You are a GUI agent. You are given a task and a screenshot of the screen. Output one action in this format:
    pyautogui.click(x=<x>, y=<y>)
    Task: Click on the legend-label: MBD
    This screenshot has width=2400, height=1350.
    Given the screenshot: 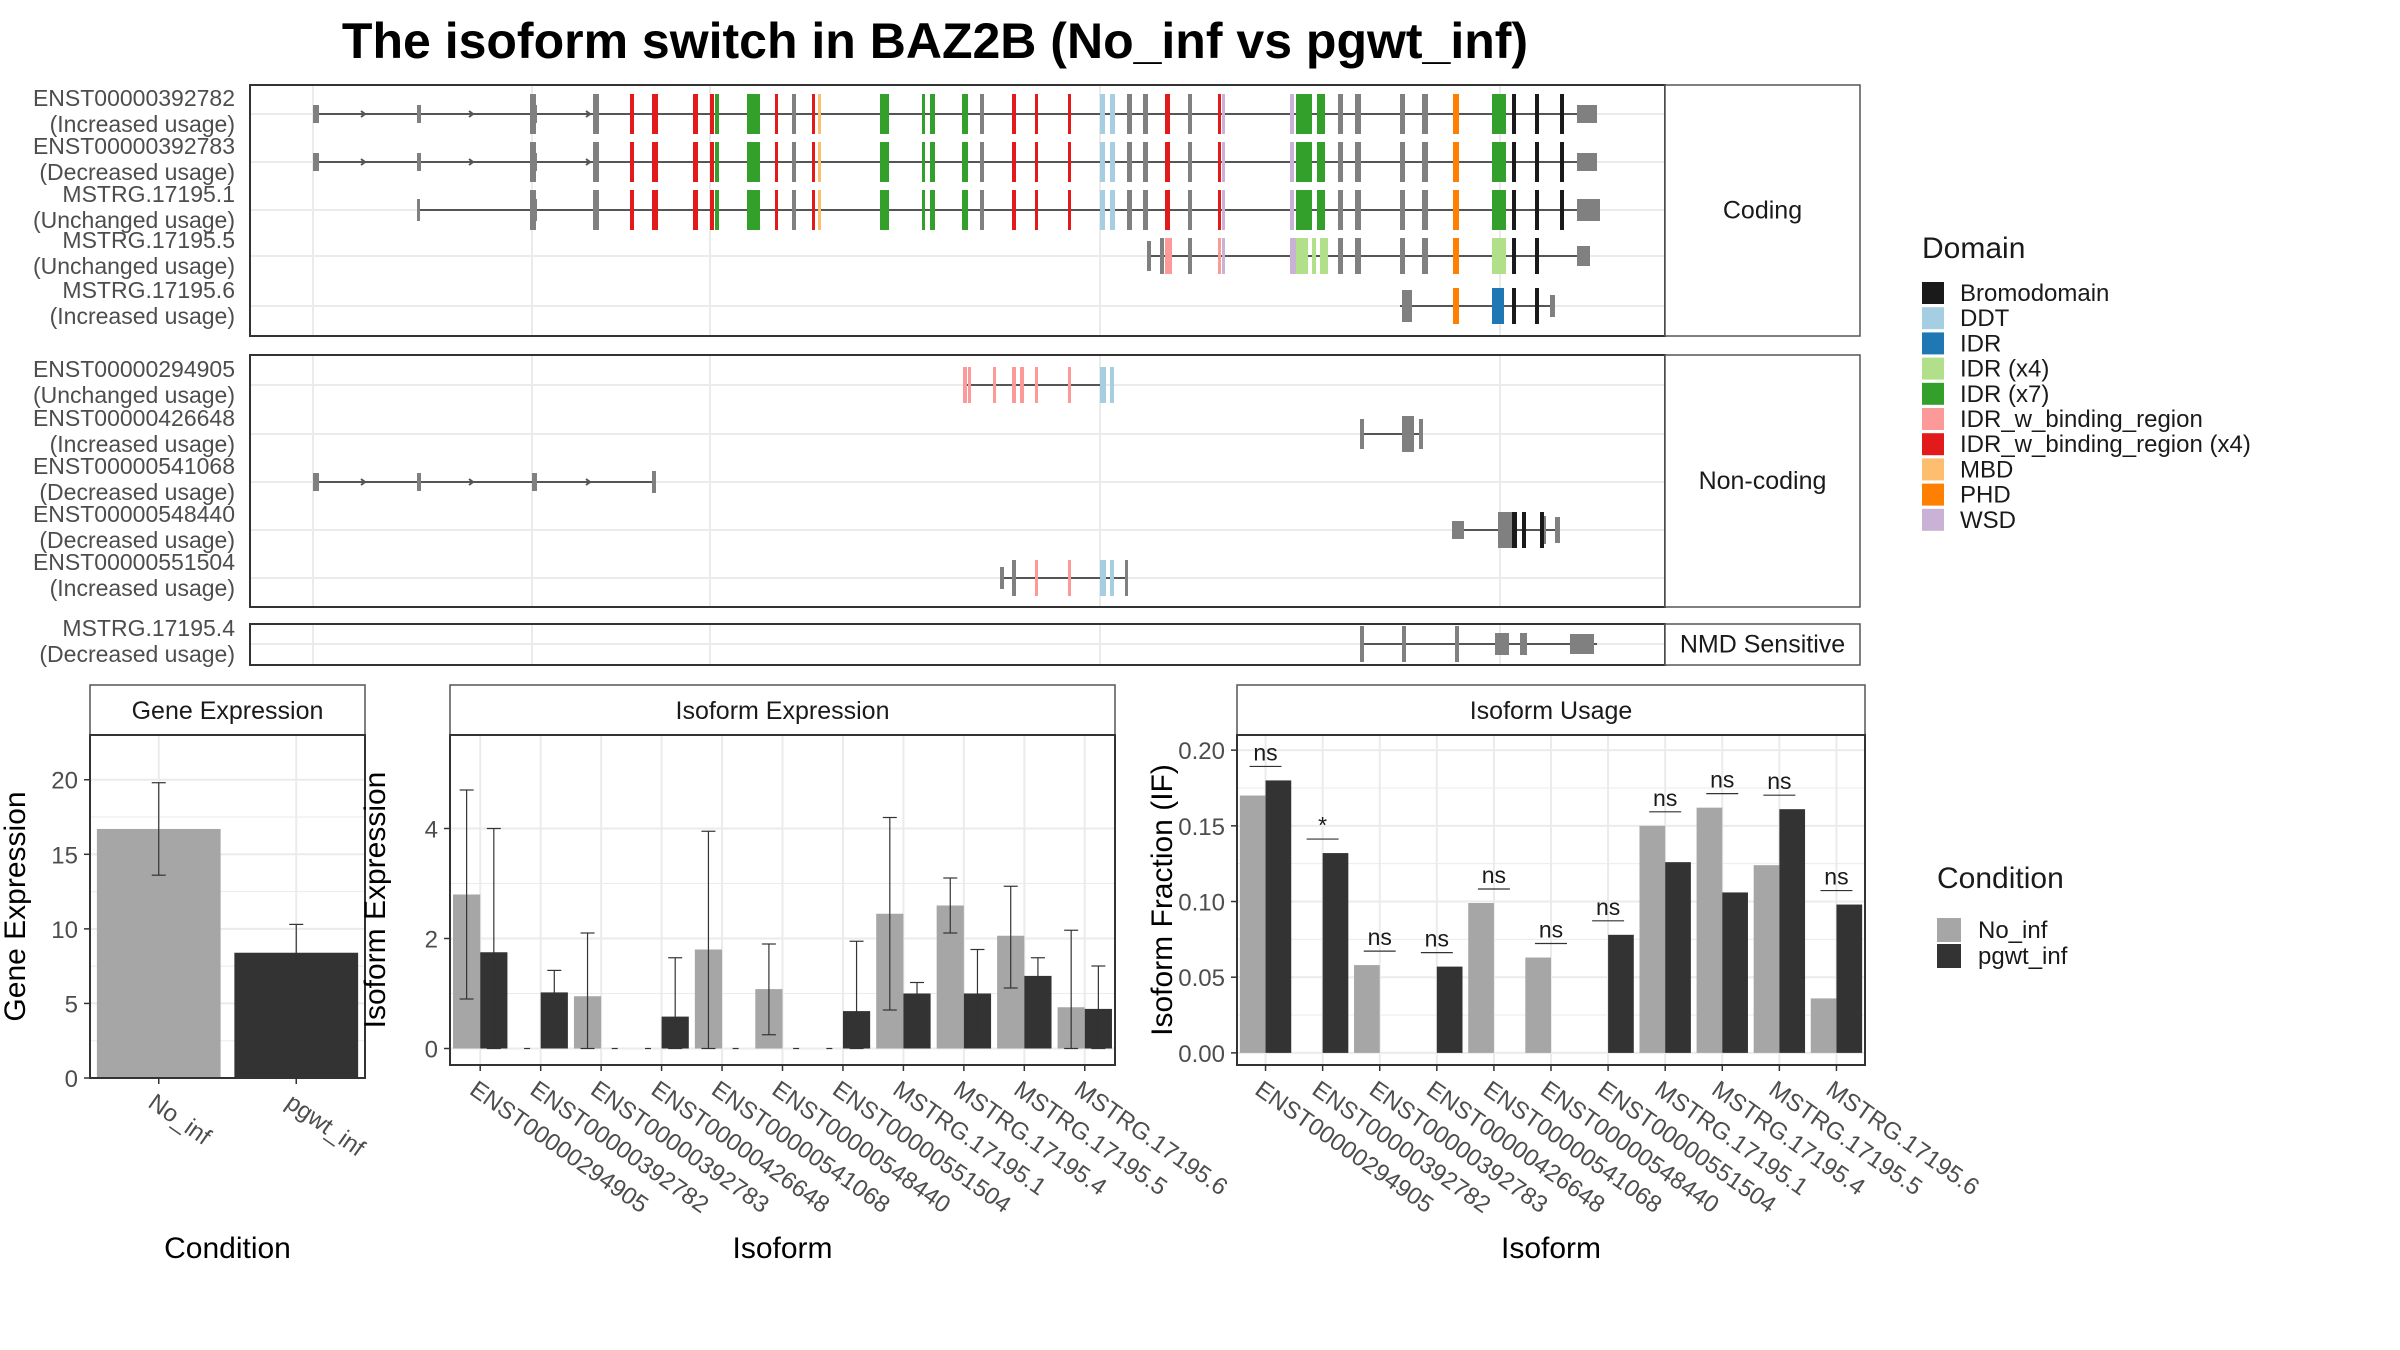 What is the action you would take?
    pyautogui.click(x=1986, y=469)
    